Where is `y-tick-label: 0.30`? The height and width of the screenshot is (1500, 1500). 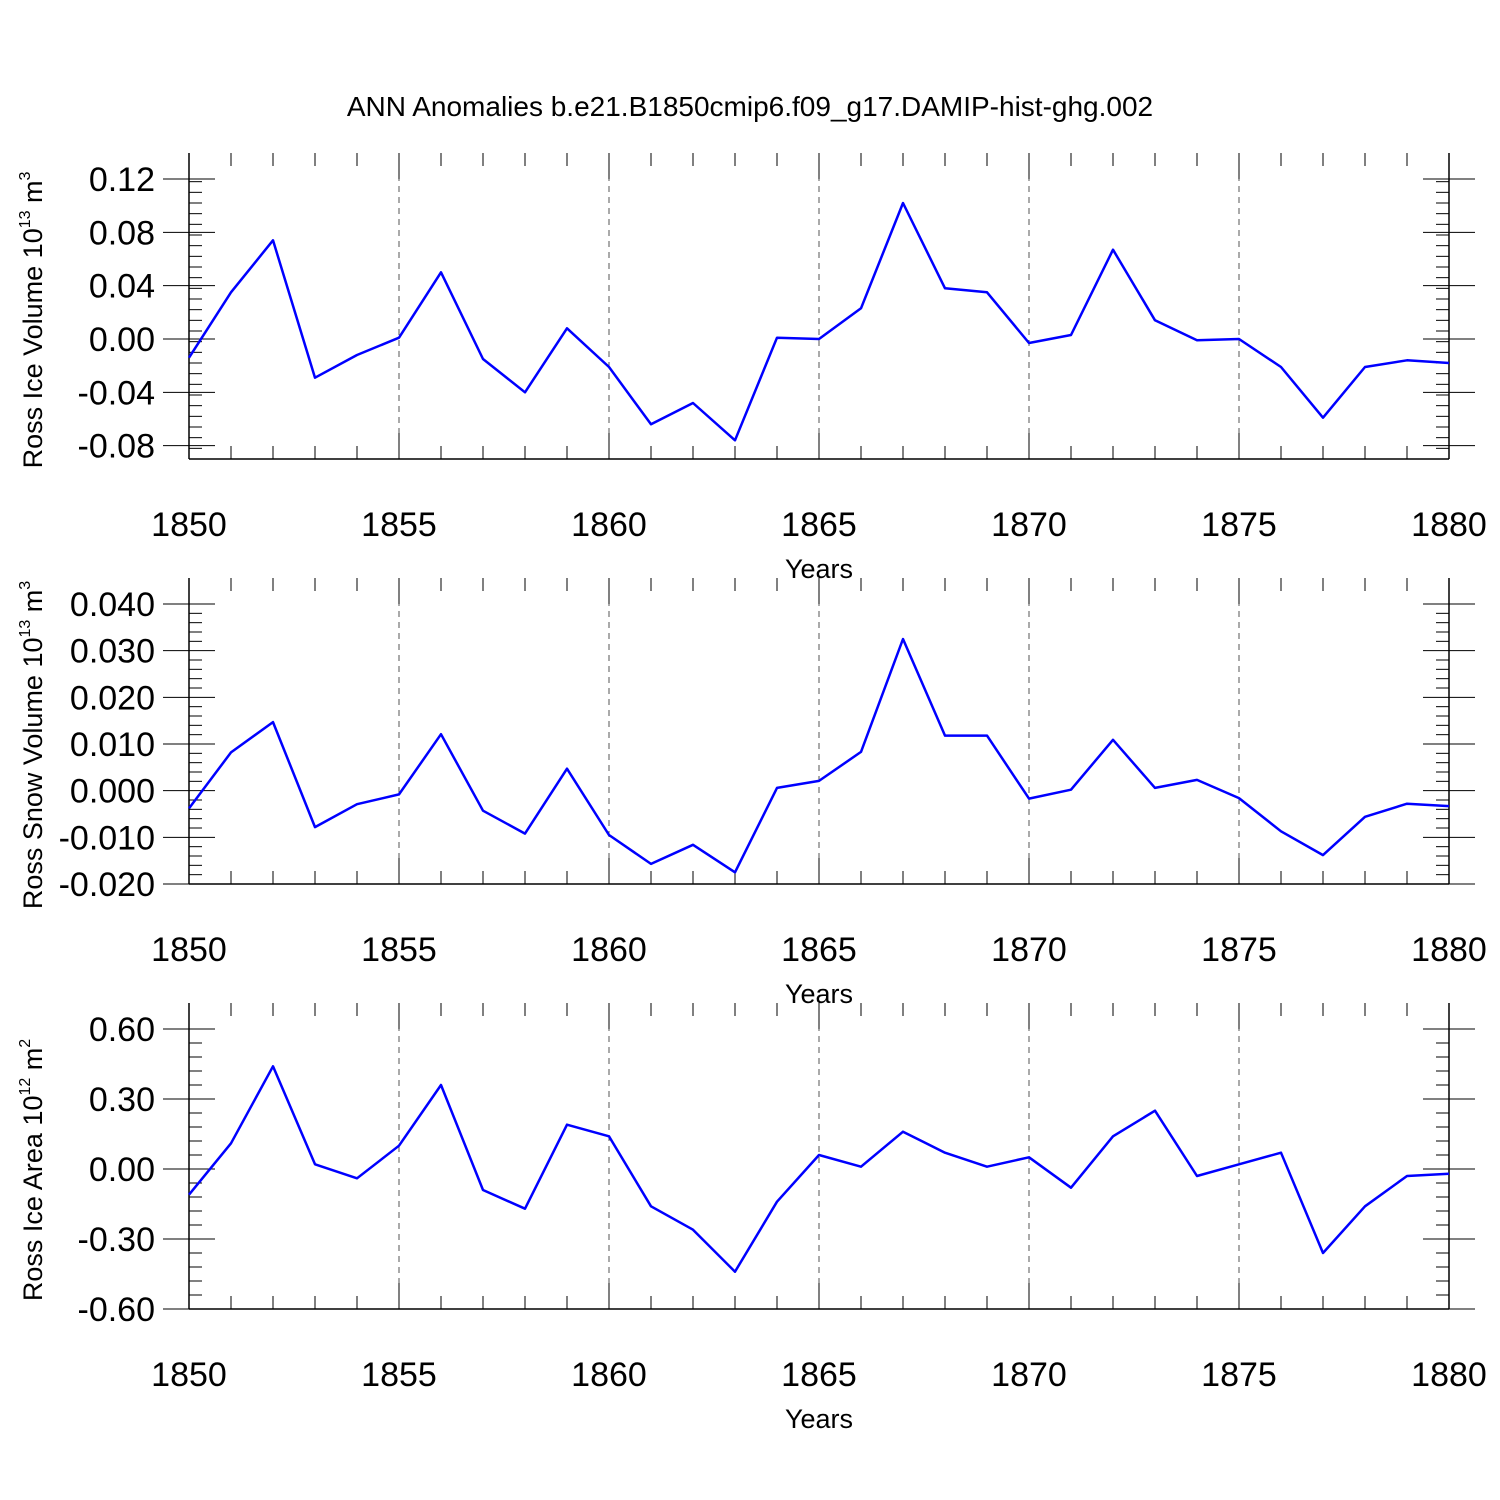 y-tick-label: 0.30 is located at coordinates (122, 1100).